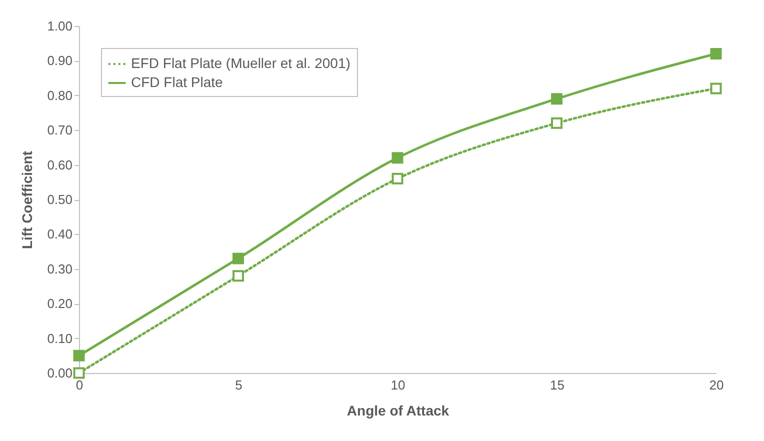 The image size is (764, 441). Describe the element at coordinates (59, 199) in the screenshot. I see `y-tick-label: 0.50` at that location.